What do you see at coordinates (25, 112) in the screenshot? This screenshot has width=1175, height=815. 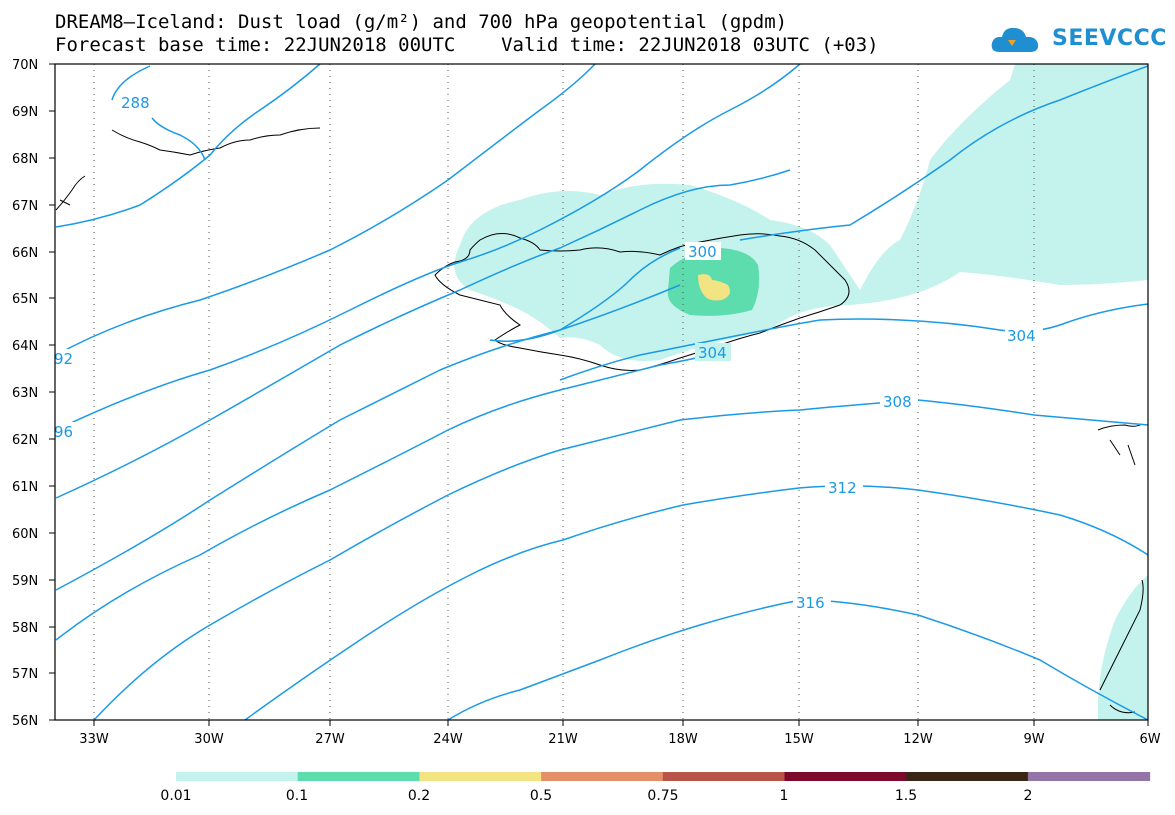 I see `lat-label: 69N` at bounding box center [25, 112].